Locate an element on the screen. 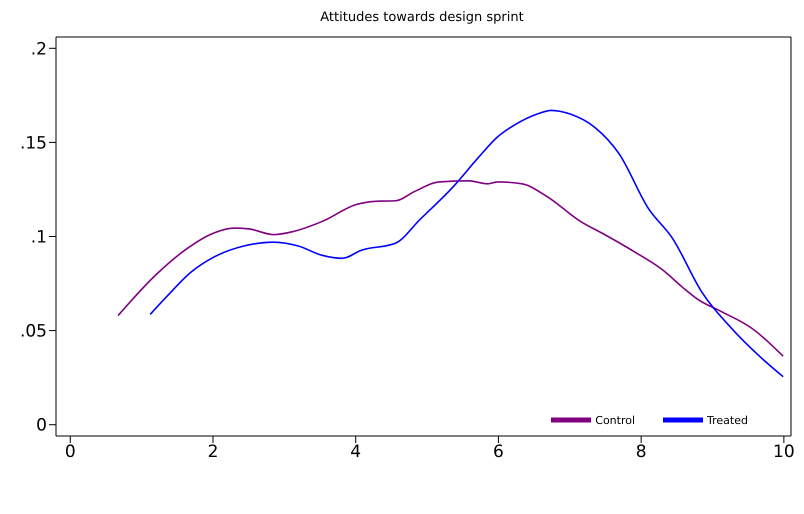 Image resolution: width=804 pixels, height=514 pixels. x-tick-label: 4 is located at coordinates (356, 452).